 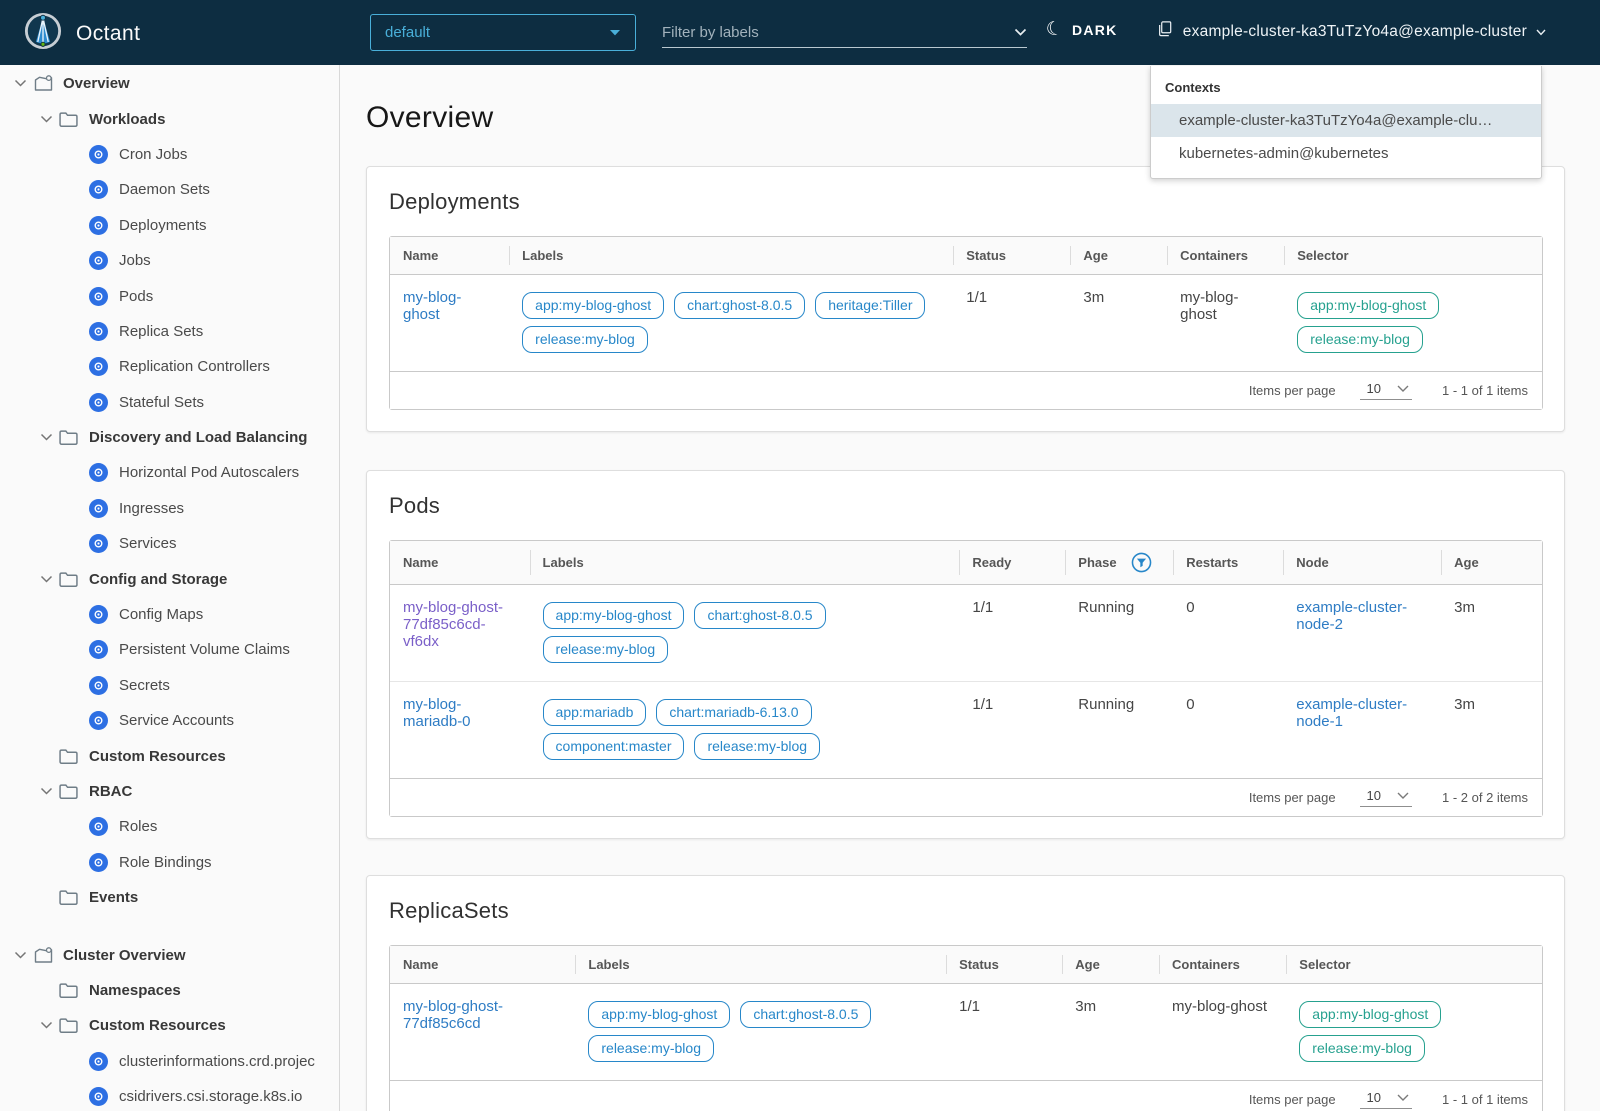 What do you see at coordinates (415, 505) in the screenshot?
I see `pods-card-title: Pods` at bounding box center [415, 505].